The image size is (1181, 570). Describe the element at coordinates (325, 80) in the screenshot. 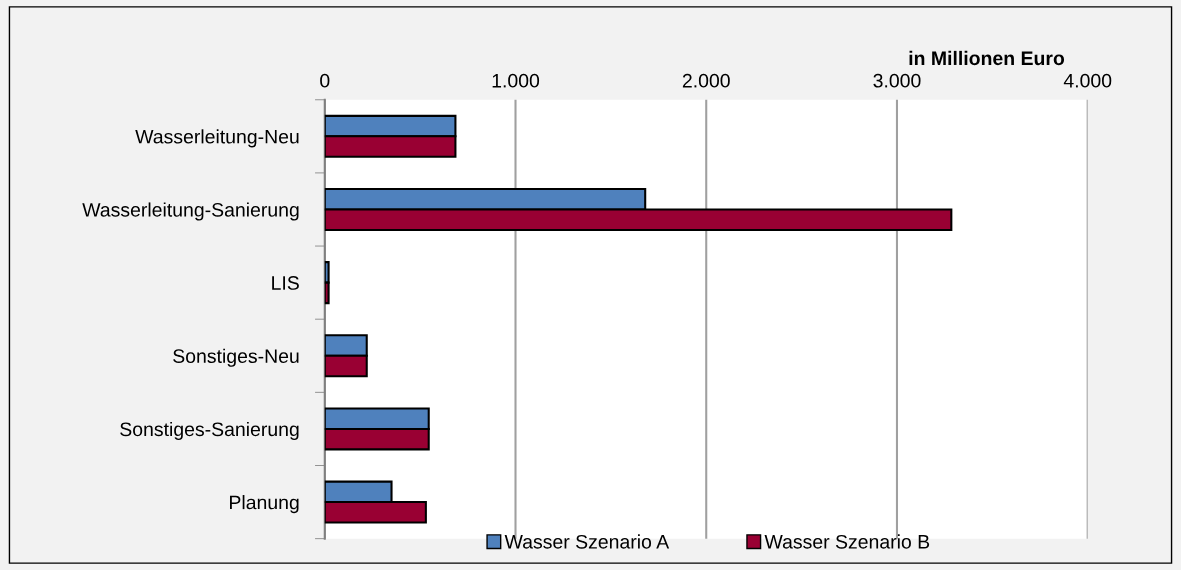

I see `x-tick-label: 0` at that location.